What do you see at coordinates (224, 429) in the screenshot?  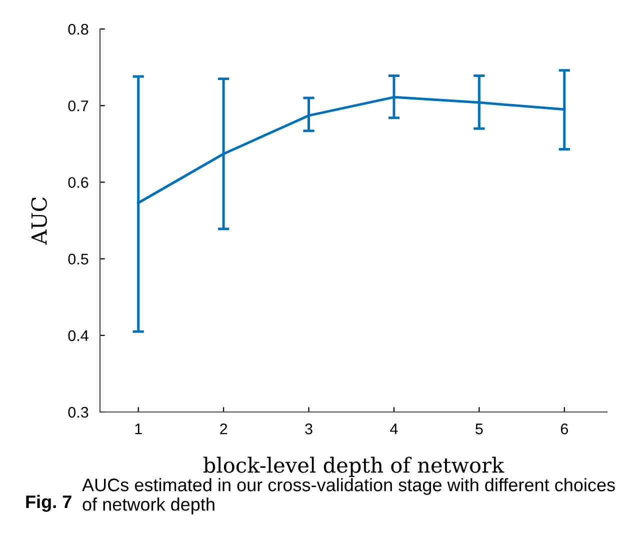 I see `x-tick-label: 2` at bounding box center [224, 429].